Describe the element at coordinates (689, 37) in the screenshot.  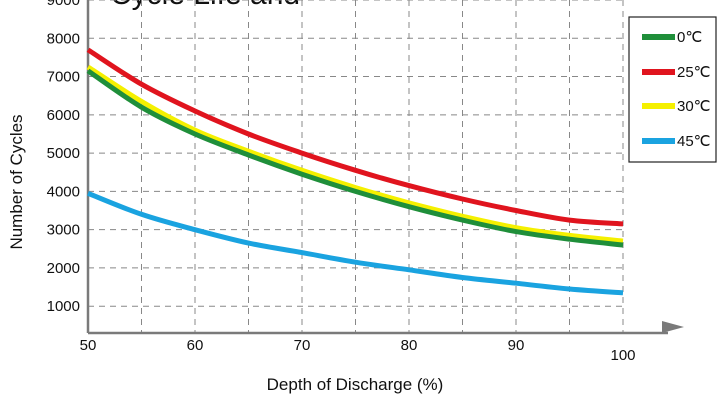
I see `legend-label: 0℃` at that location.